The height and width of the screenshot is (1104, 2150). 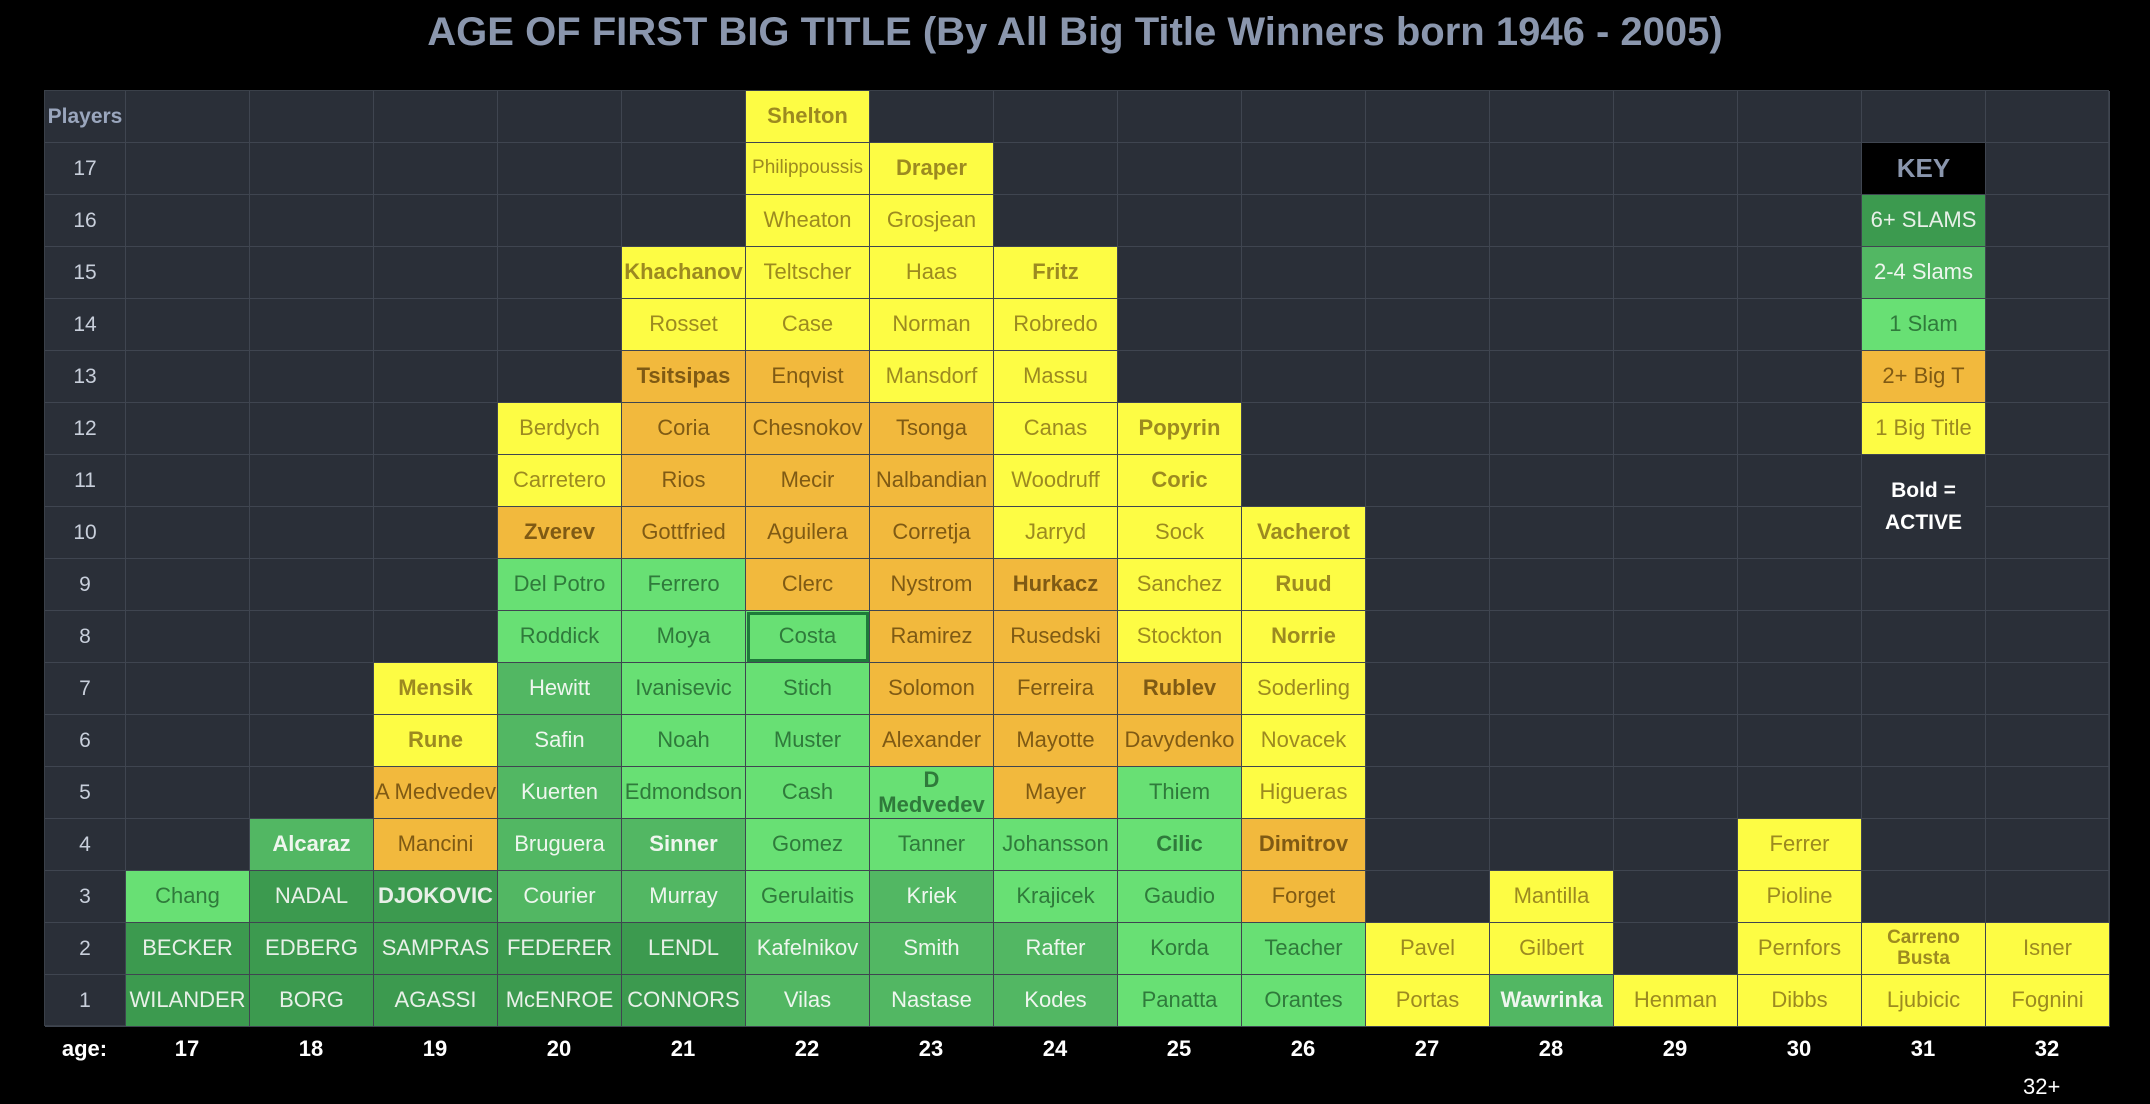 What do you see at coordinates (1552, 1001) in the screenshot?
I see `player-cell: Wawrinka` at bounding box center [1552, 1001].